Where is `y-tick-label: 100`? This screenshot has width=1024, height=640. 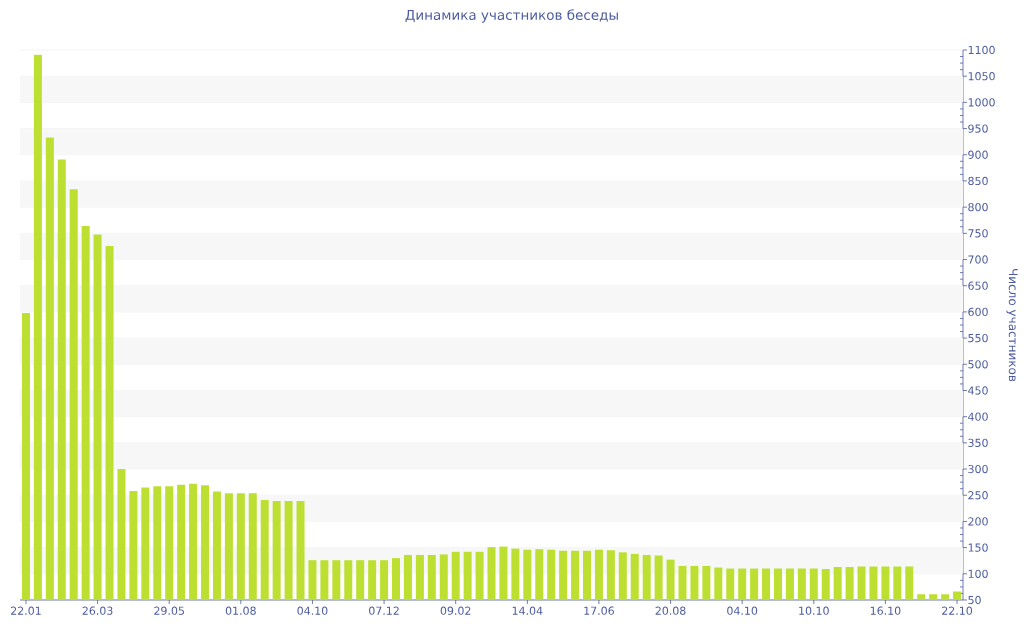 y-tick-label: 100 is located at coordinates (978, 573).